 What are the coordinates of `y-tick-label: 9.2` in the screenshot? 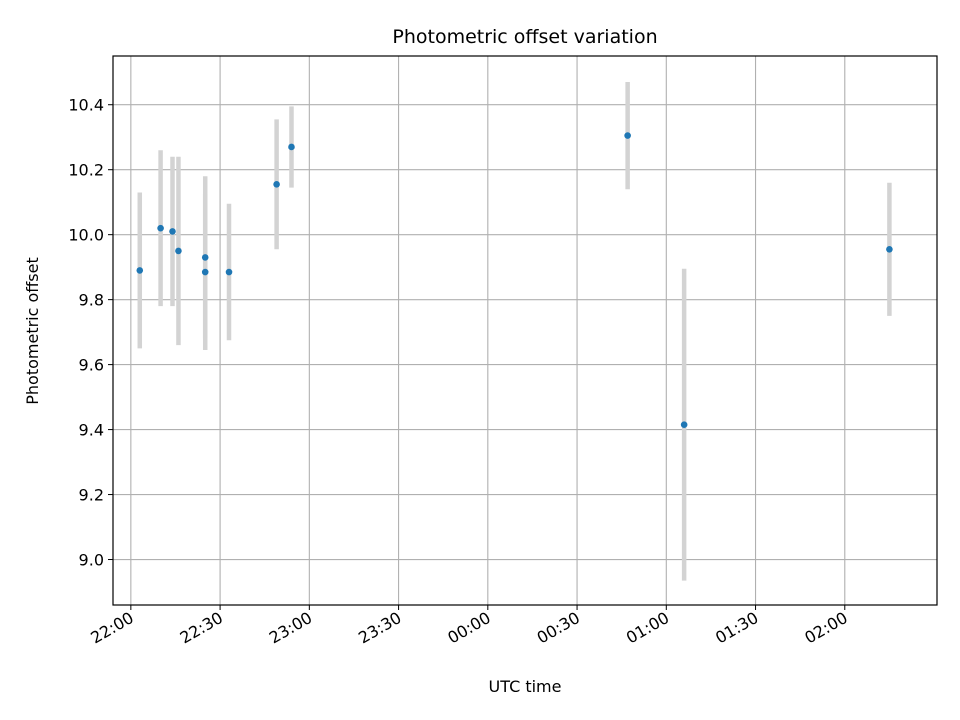 It's located at (91, 495).